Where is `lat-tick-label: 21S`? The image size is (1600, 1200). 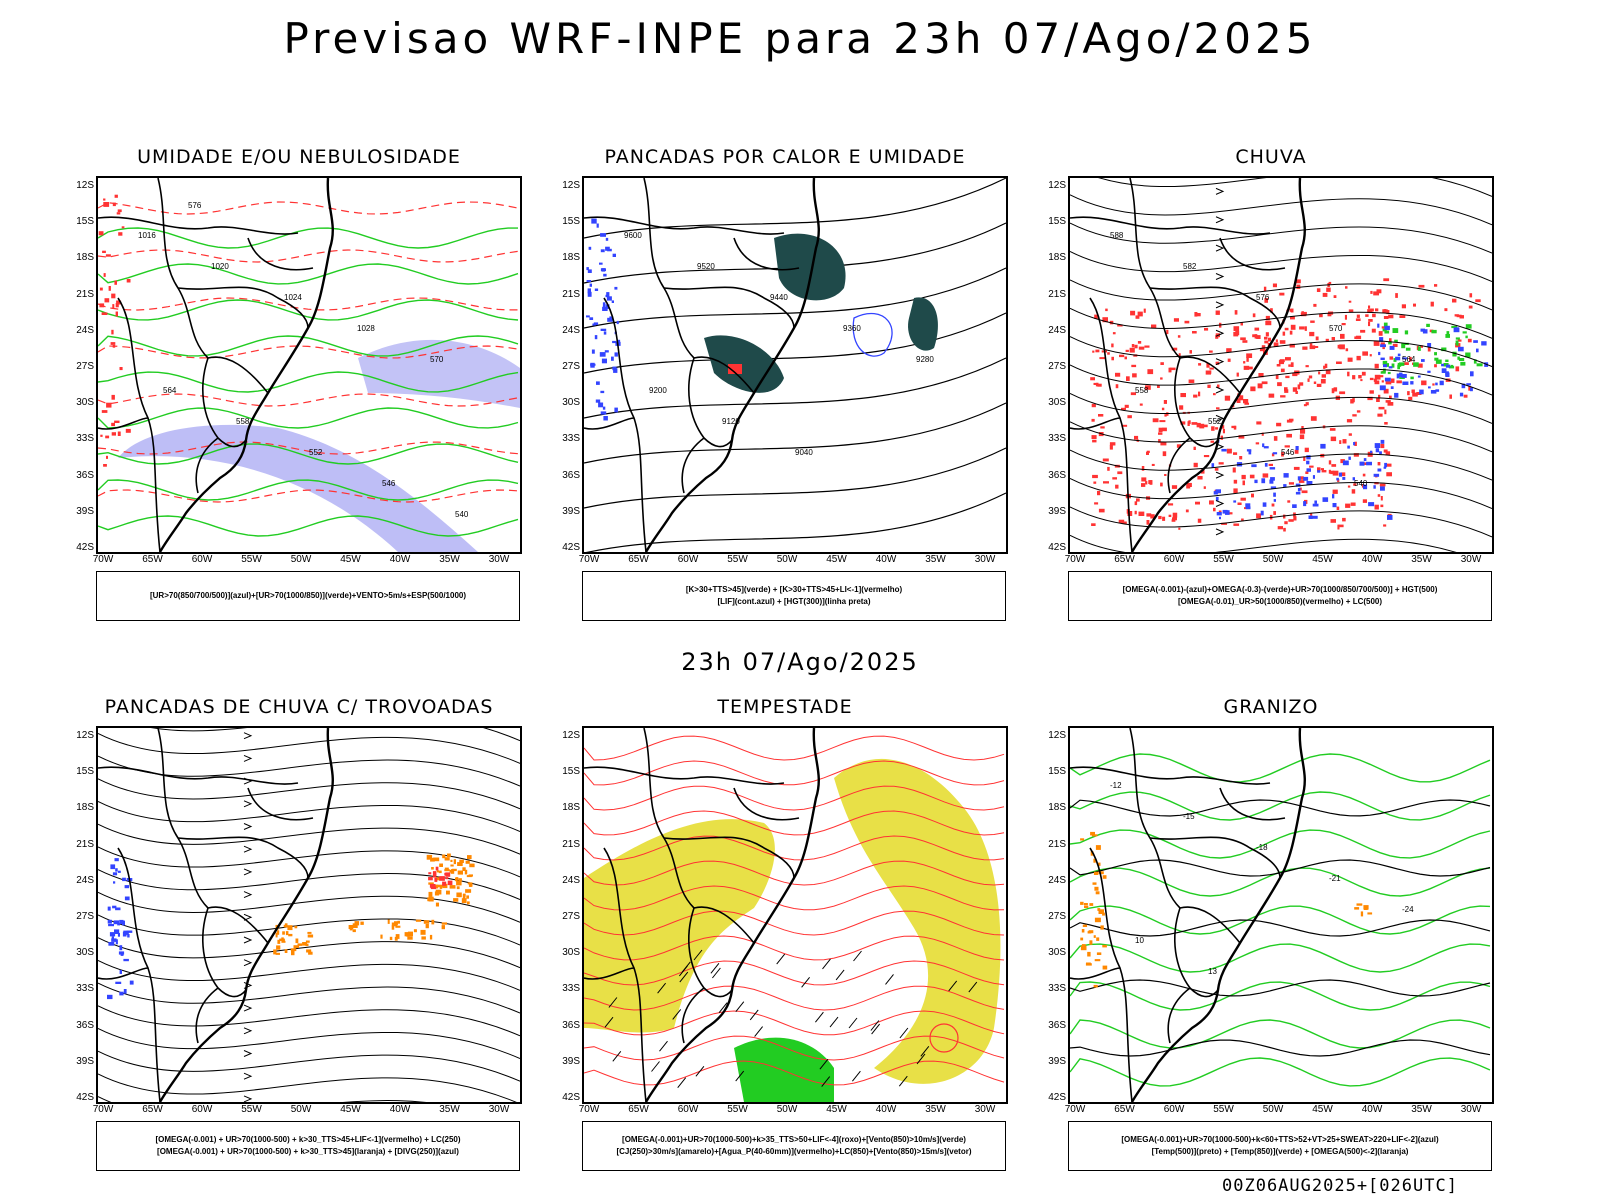 lat-tick-label: 21S is located at coordinates (85, 844).